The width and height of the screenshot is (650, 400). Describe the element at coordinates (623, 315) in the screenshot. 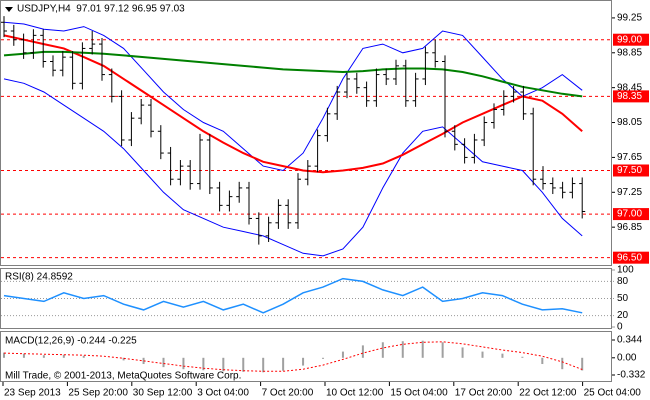

I see `rsi-tick-label: 20` at that location.